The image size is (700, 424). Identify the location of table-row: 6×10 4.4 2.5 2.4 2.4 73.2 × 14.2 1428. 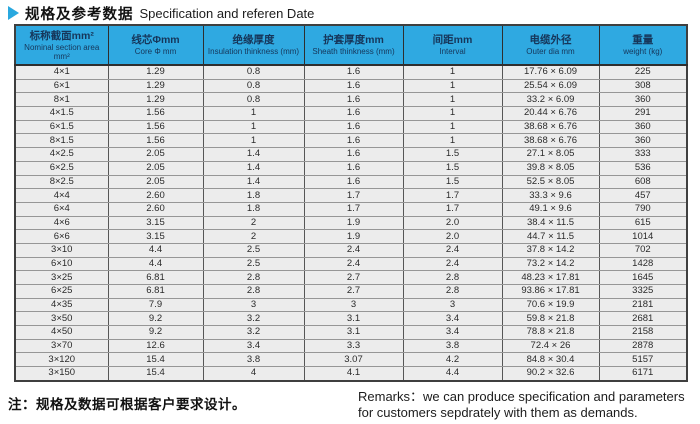
(351, 264).